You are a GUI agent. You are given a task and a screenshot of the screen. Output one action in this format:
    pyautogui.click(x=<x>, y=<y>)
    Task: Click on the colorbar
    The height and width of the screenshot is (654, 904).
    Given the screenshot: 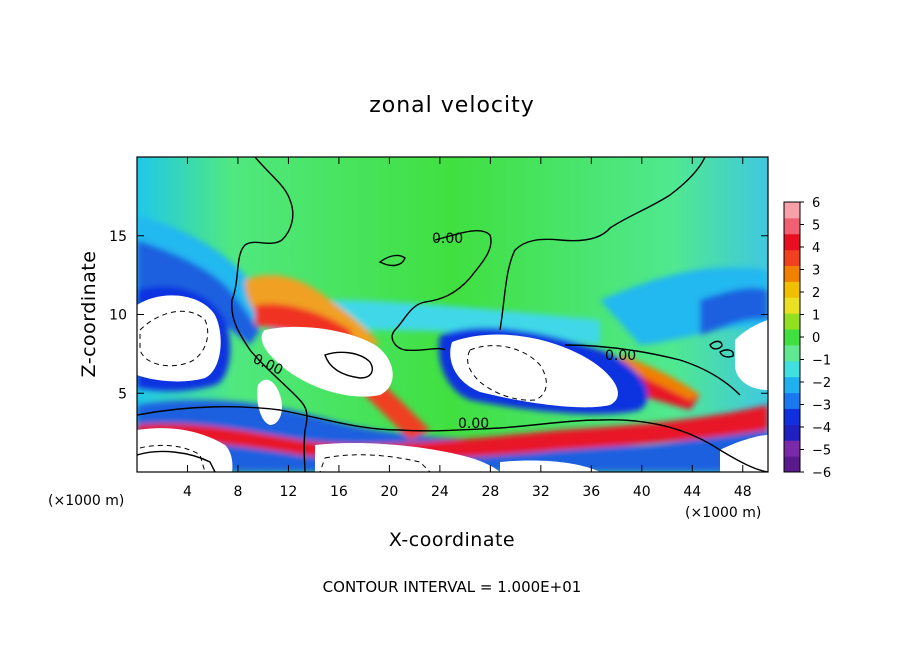 What is the action you would take?
    pyautogui.click(x=792, y=337)
    